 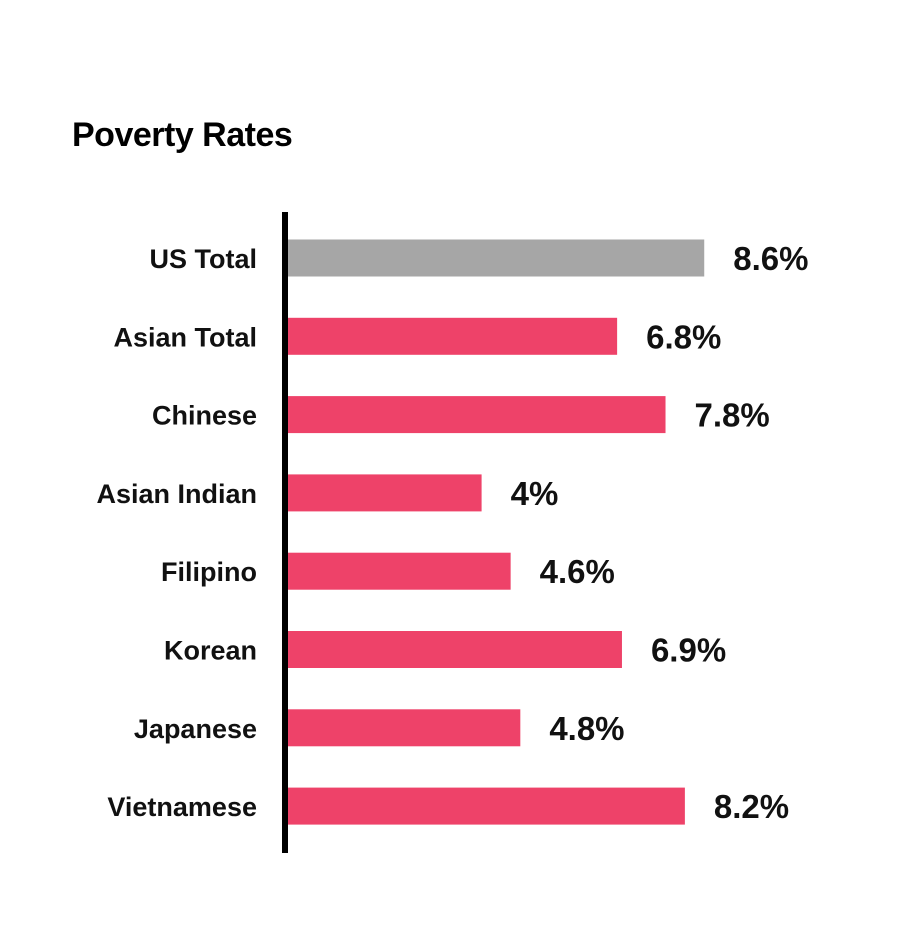 I want to click on value-label: 8.2%, so click(x=751, y=806).